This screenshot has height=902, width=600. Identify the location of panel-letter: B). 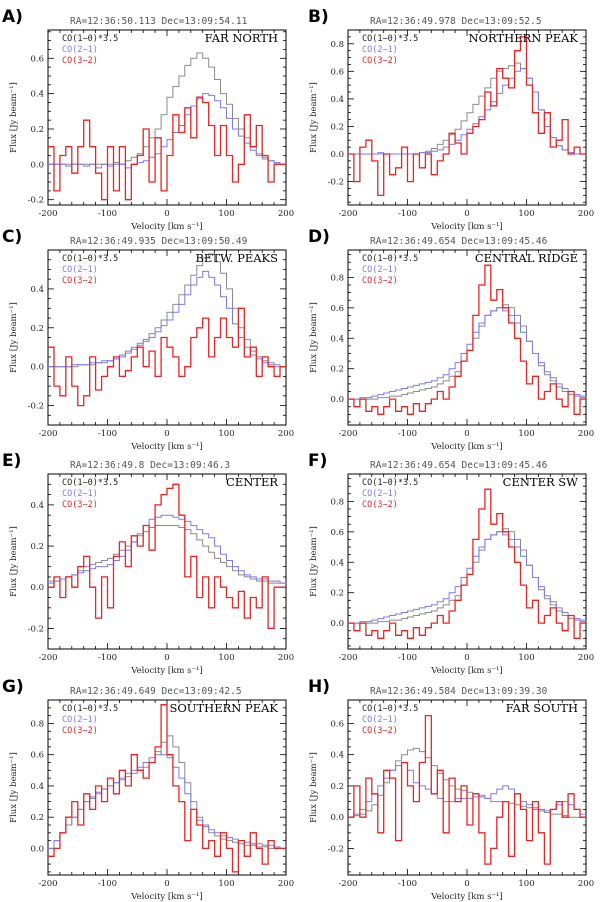
(318, 17).